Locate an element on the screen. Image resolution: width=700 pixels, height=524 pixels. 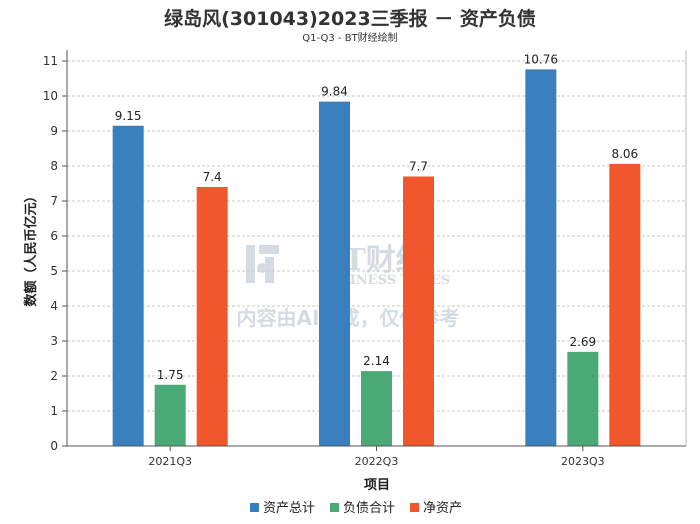
data-label: 2.69 is located at coordinates (582, 342).